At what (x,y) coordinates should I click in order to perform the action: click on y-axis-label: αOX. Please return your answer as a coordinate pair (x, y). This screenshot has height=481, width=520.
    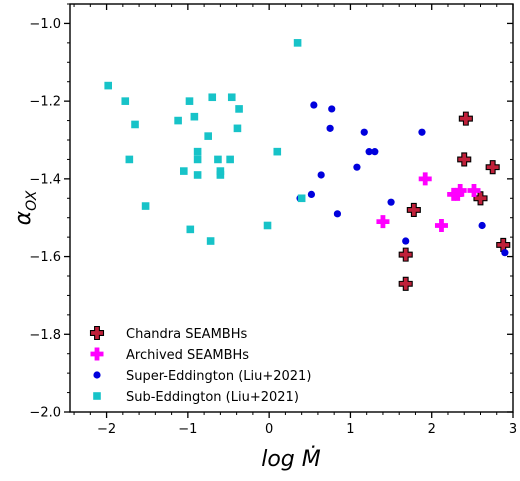
    Looking at the image, I should click on (25, 207).